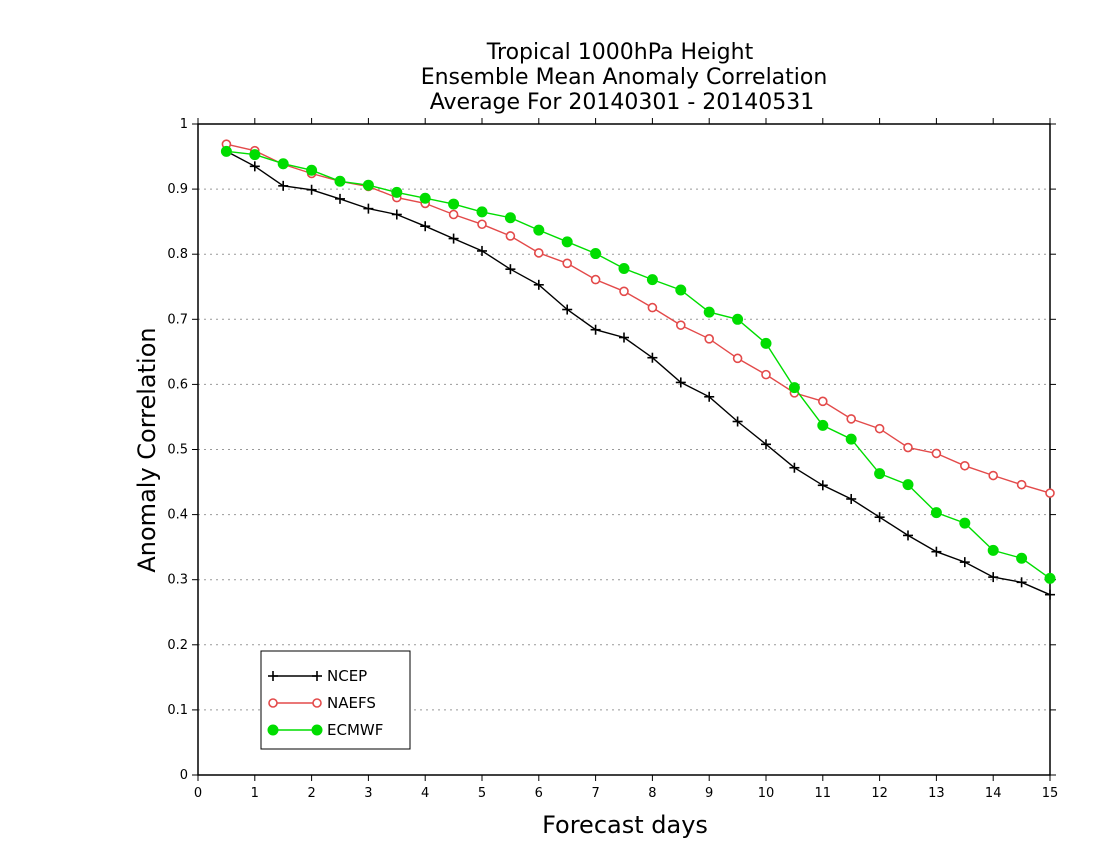 The image size is (1100, 850). I want to click on x-tick-label: 12, so click(879, 793).